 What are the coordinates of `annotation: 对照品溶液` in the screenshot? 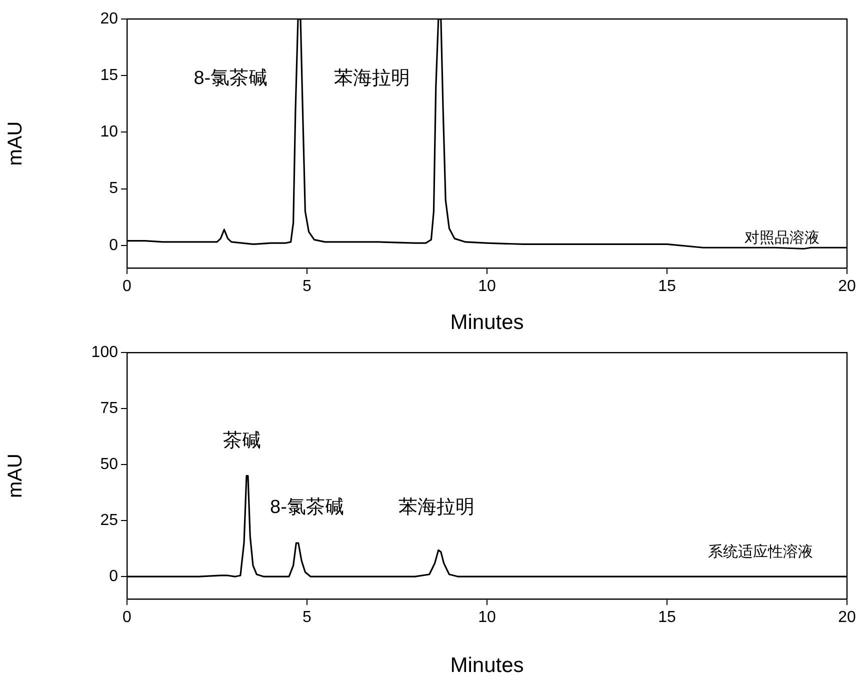 It's located at (782, 237).